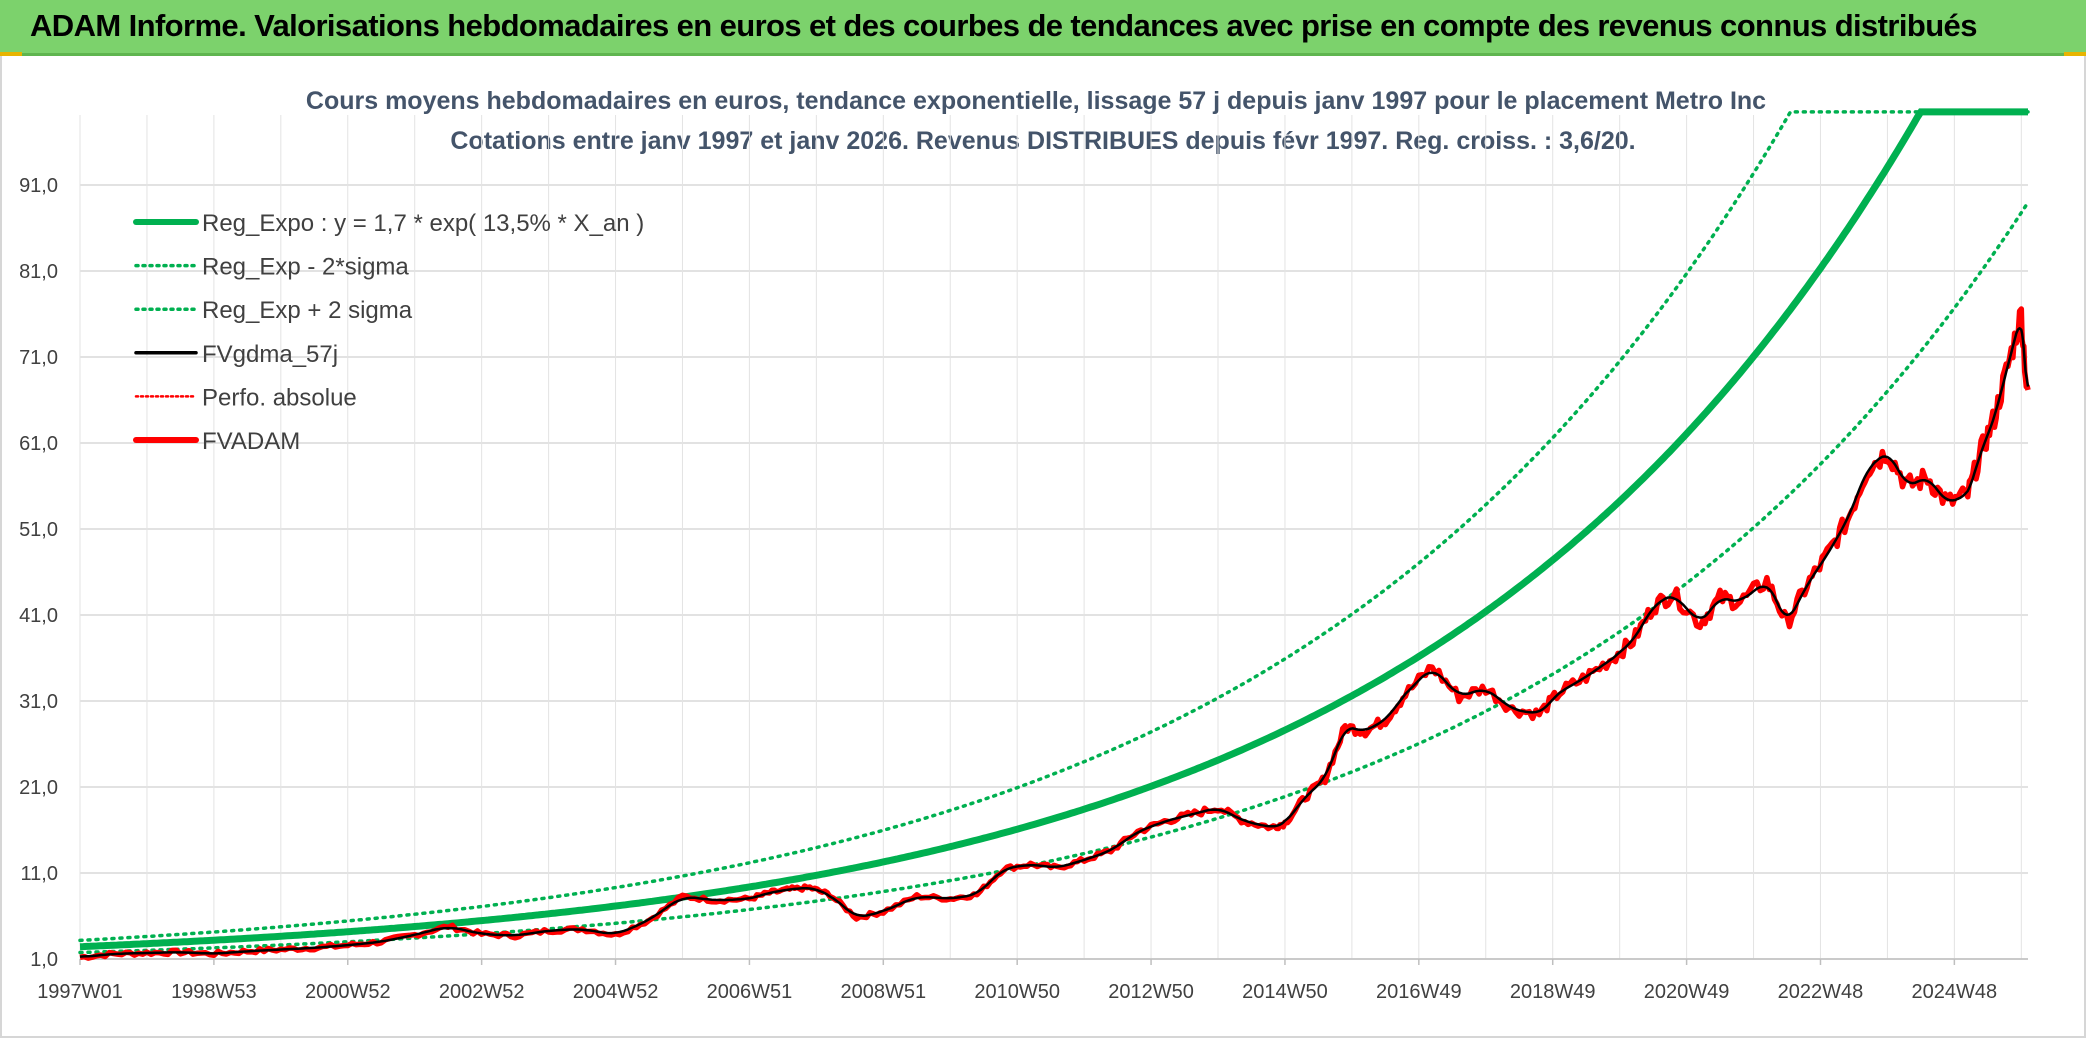  What do you see at coordinates (270, 354) in the screenshot?
I see `legend-label: FVgdma_57j` at bounding box center [270, 354].